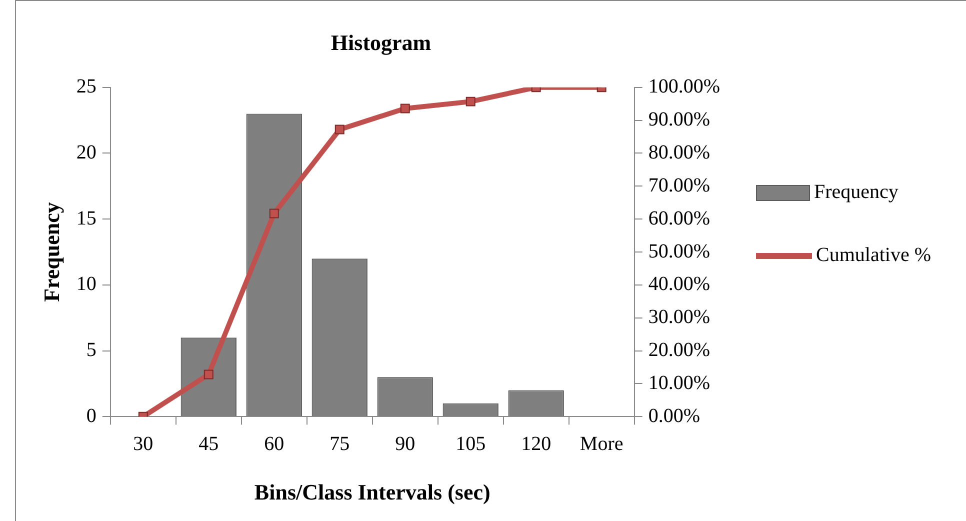  What do you see at coordinates (381, 42) in the screenshot?
I see `chart-title: Histogram` at bounding box center [381, 42].